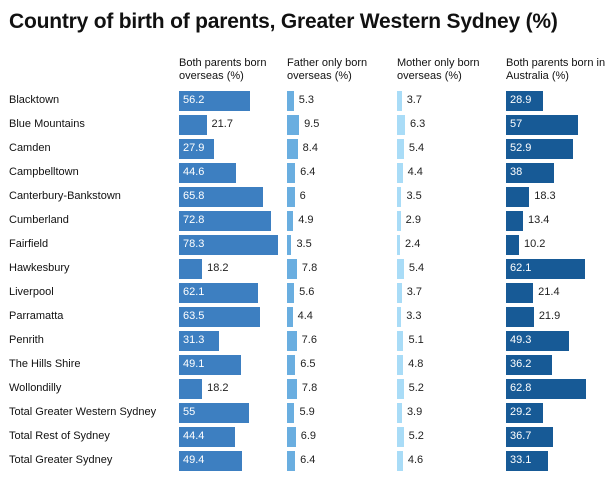  I want to click on row-label: Total Rest of Sydney, so click(59, 436).